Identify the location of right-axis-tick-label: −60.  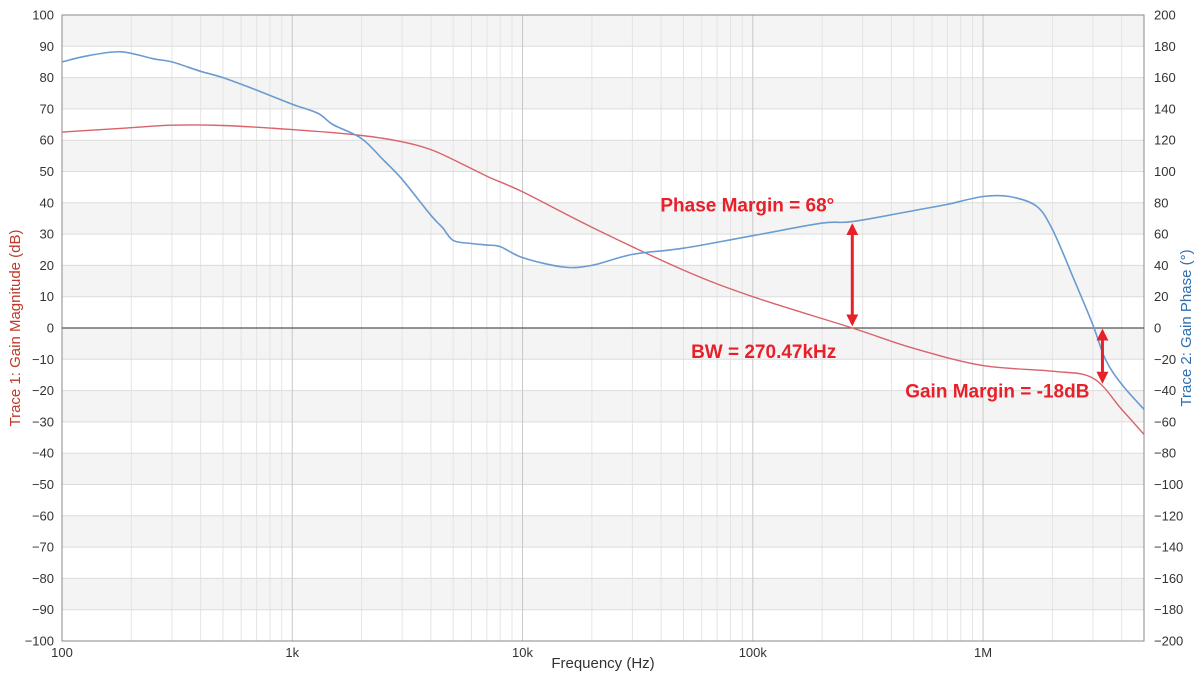
(1165, 421).